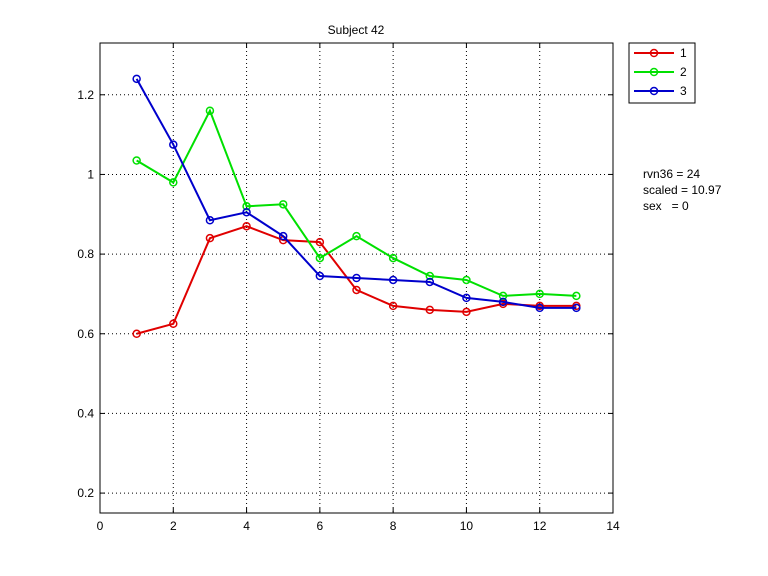 The image size is (768, 576). Describe the element at coordinates (672, 174) in the screenshot. I see `annotation-rvn36: rvn36 = 24` at that location.